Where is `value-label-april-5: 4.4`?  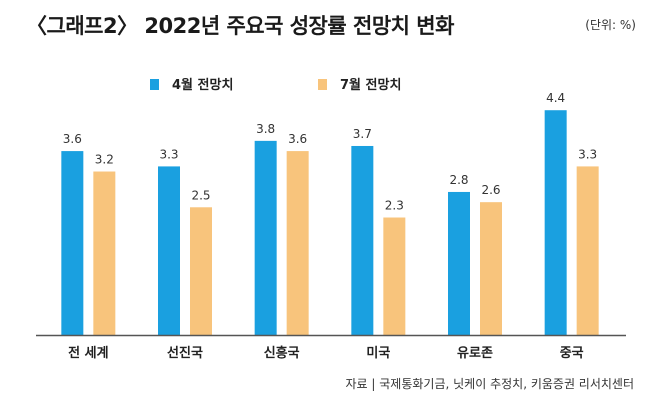
value-label-april-5: 4.4 is located at coordinates (555, 98).